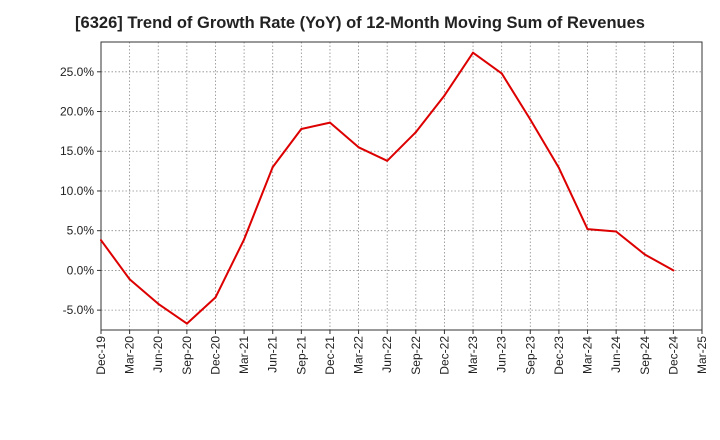 Image resolution: width=720 pixels, height=440 pixels. I want to click on x-tick-label: Mar-24, so click(588, 355).